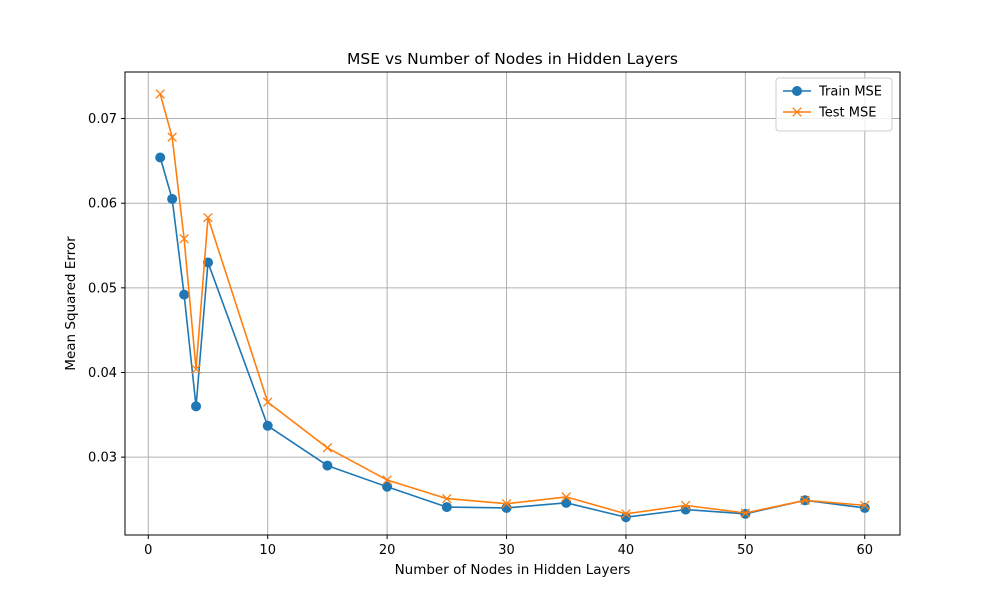 The height and width of the screenshot is (600, 1000). What do you see at coordinates (506, 550) in the screenshot?
I see `x-tick-label: 30` at bounding box center [506, 550].